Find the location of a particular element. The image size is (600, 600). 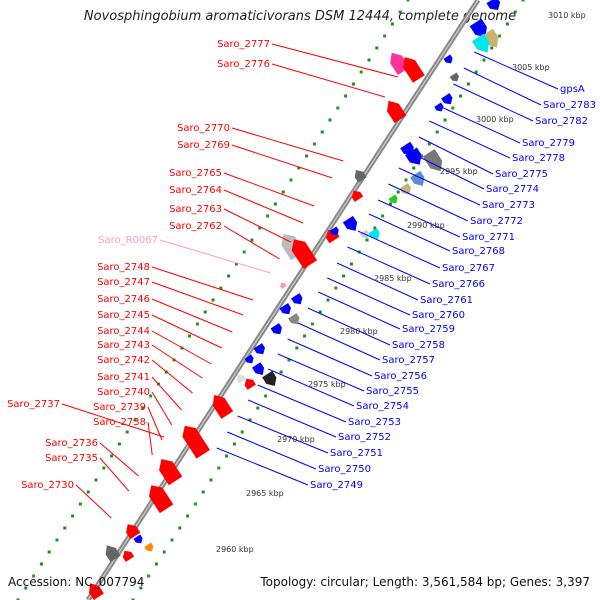

gene-label: Saro_2745 is located at coordinates (123, 315).